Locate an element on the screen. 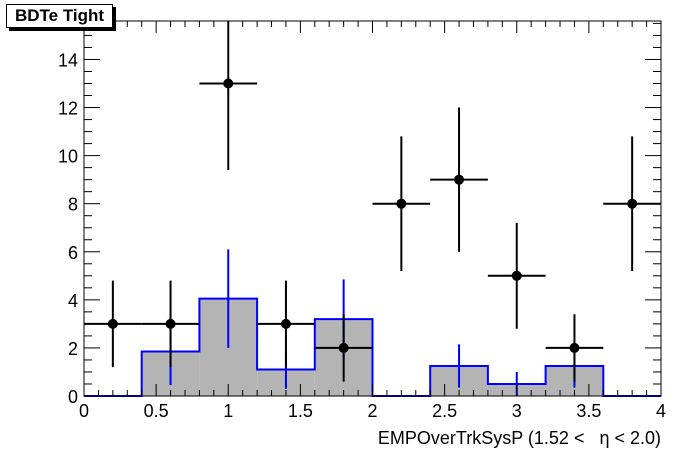 This screenshot has width=696, height=472. x-tick-label: 1.5 is located at coordinates (300, 411).